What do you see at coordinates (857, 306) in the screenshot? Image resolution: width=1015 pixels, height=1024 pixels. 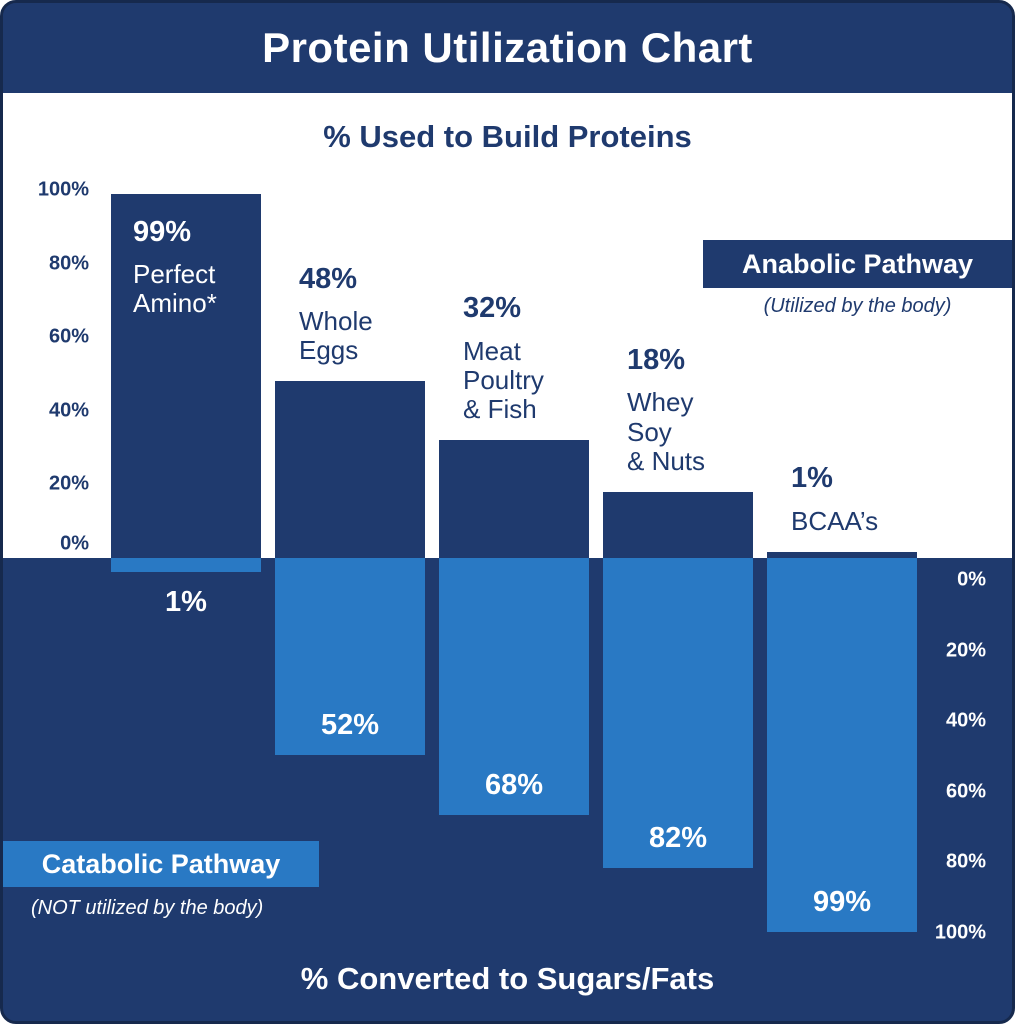 I see `anabolic-pathway-subtext: (Utilized by the body)` at bounding box center [857, 306].